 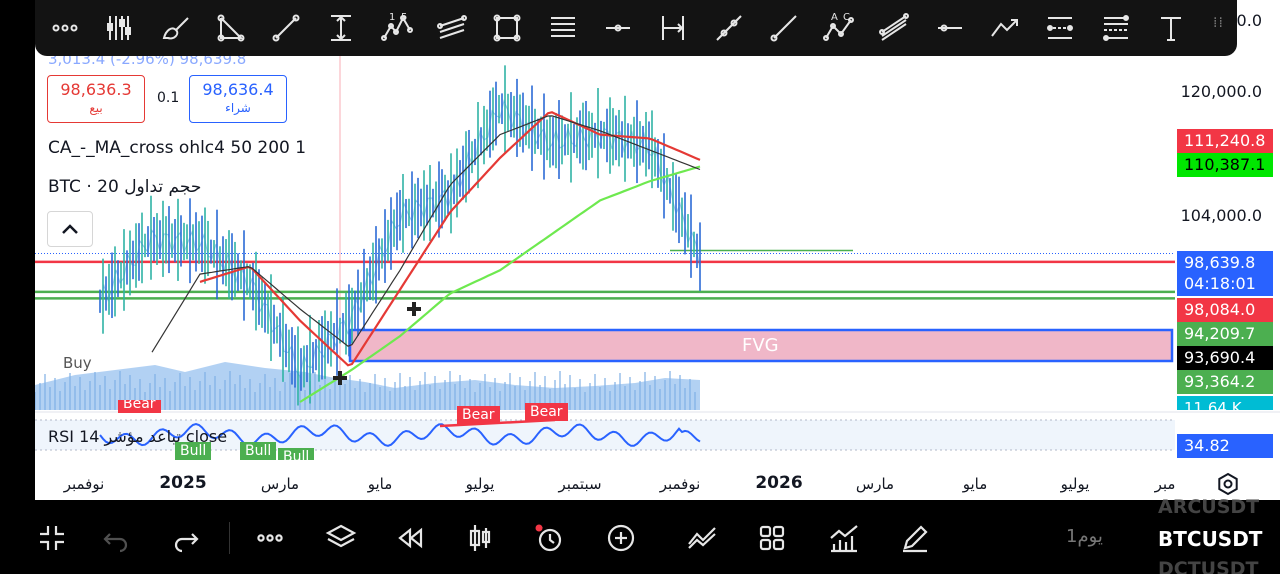 What do you see at coordinates (1171, 28) in the screenshot?
I see `tool-text` at bounding box center [1171, 28].